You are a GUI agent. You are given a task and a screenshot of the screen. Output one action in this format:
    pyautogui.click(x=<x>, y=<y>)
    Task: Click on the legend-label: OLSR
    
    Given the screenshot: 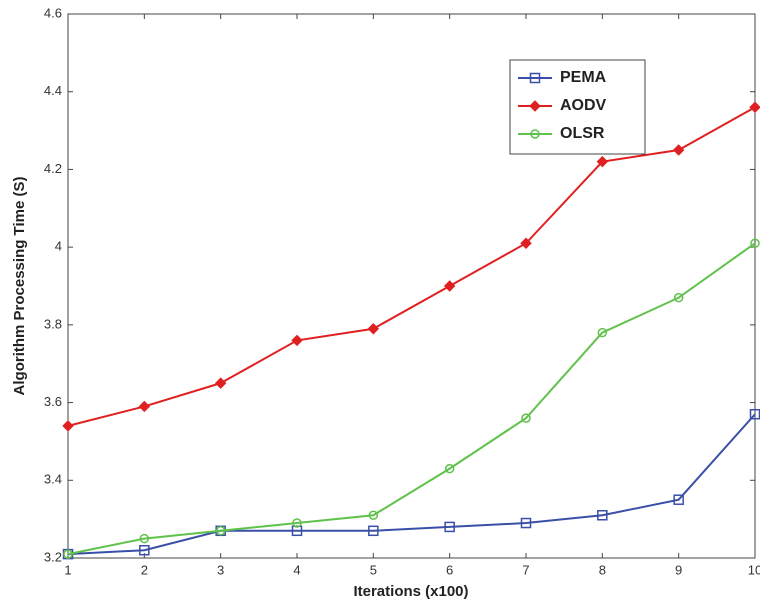 What is the action you would take?
    pyautogui.click(x=582, y=133)
    